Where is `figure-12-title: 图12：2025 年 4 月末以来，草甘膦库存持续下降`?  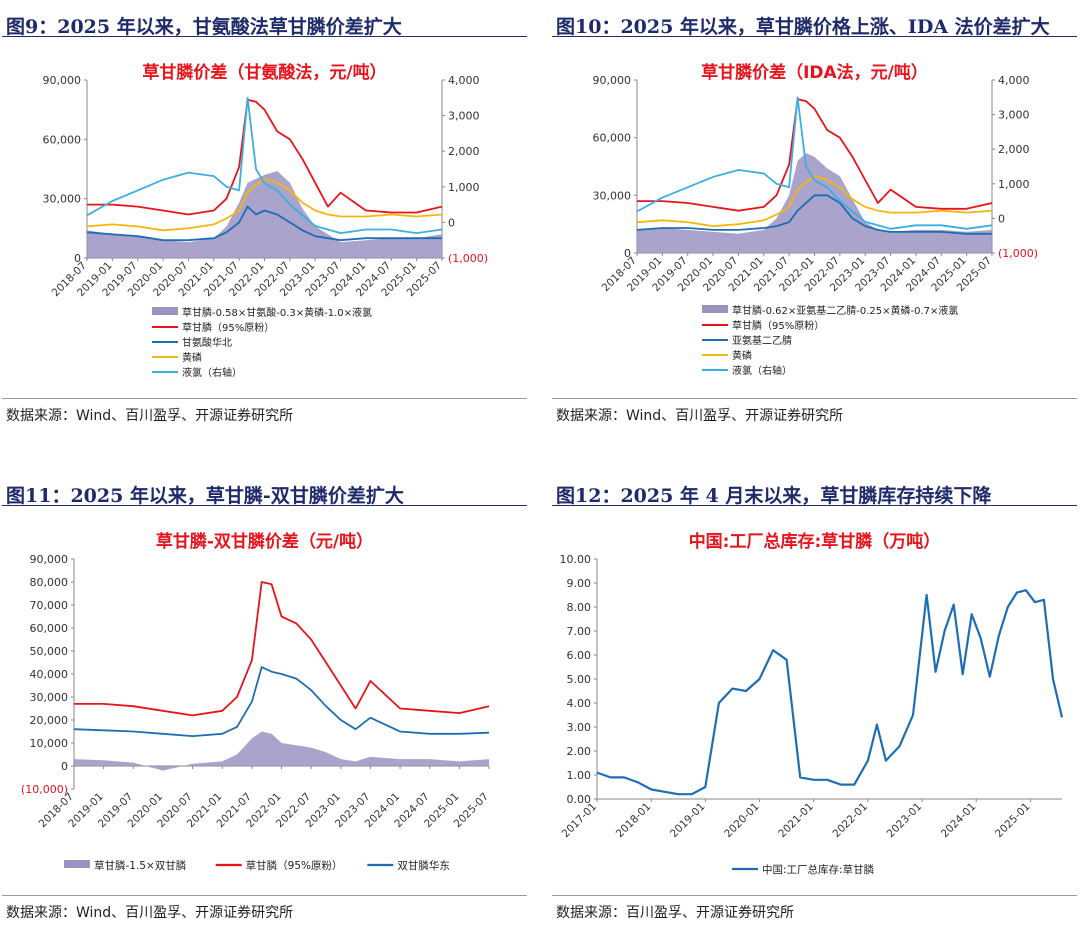
figure-12-title: 图12：2025 年 4 月末以来，草甘膦库存持续下降 is located at coordinates (774, 496).